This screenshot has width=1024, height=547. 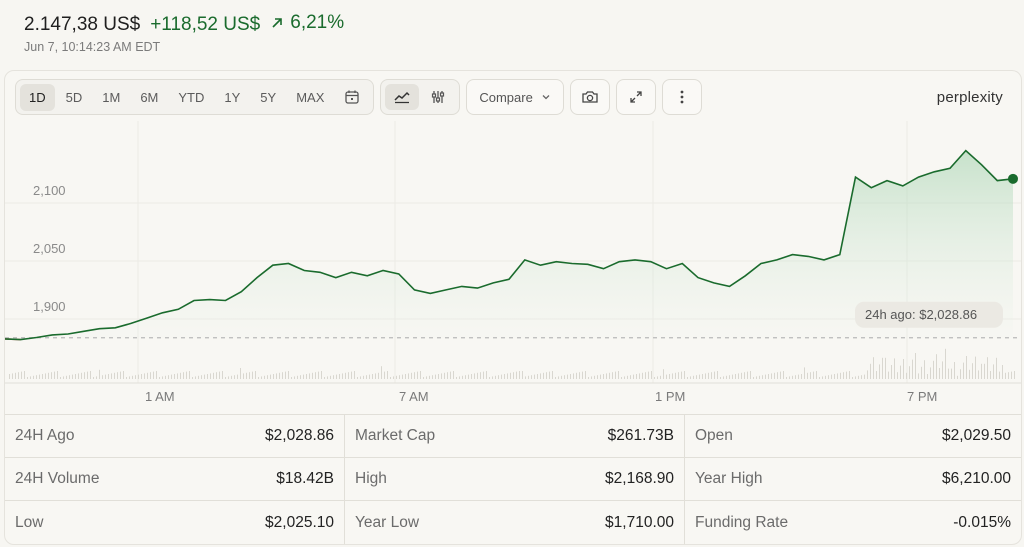 What do you see at coordinates (635, 97) in the screenshot?
I see `fullscreen-button` at bounding box center [635, 97].